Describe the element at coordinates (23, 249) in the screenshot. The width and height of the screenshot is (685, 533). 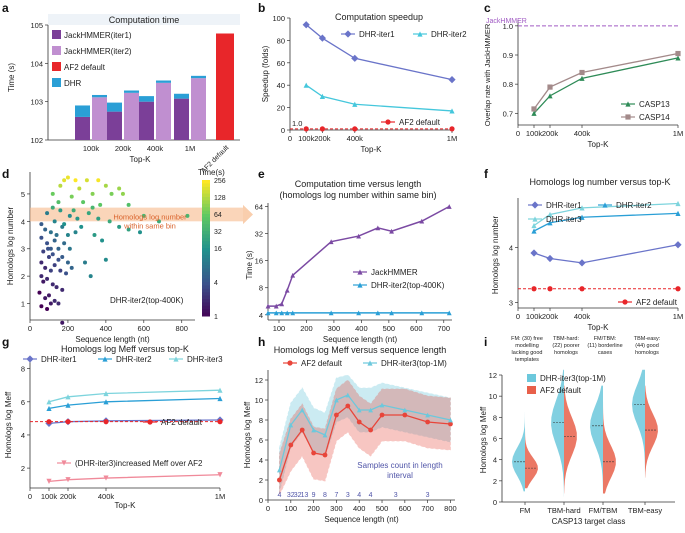
I see `y-tick-label: 3` at that location.